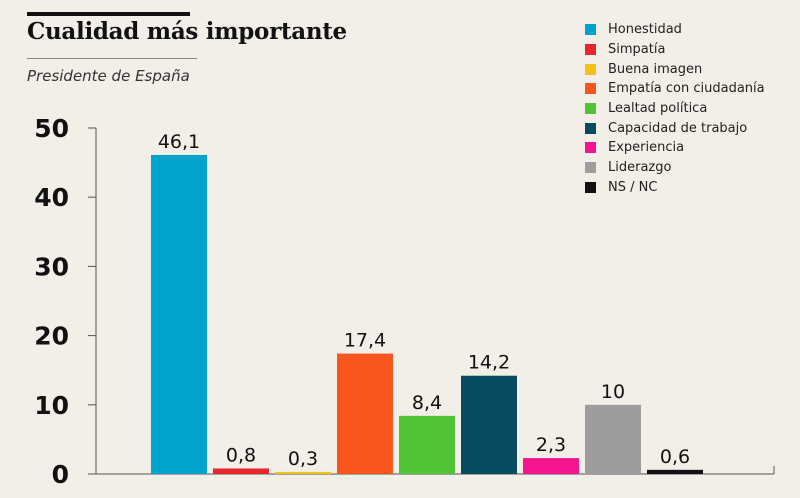  I want to click on legend-item: Liderazgo, so click(675, 168).